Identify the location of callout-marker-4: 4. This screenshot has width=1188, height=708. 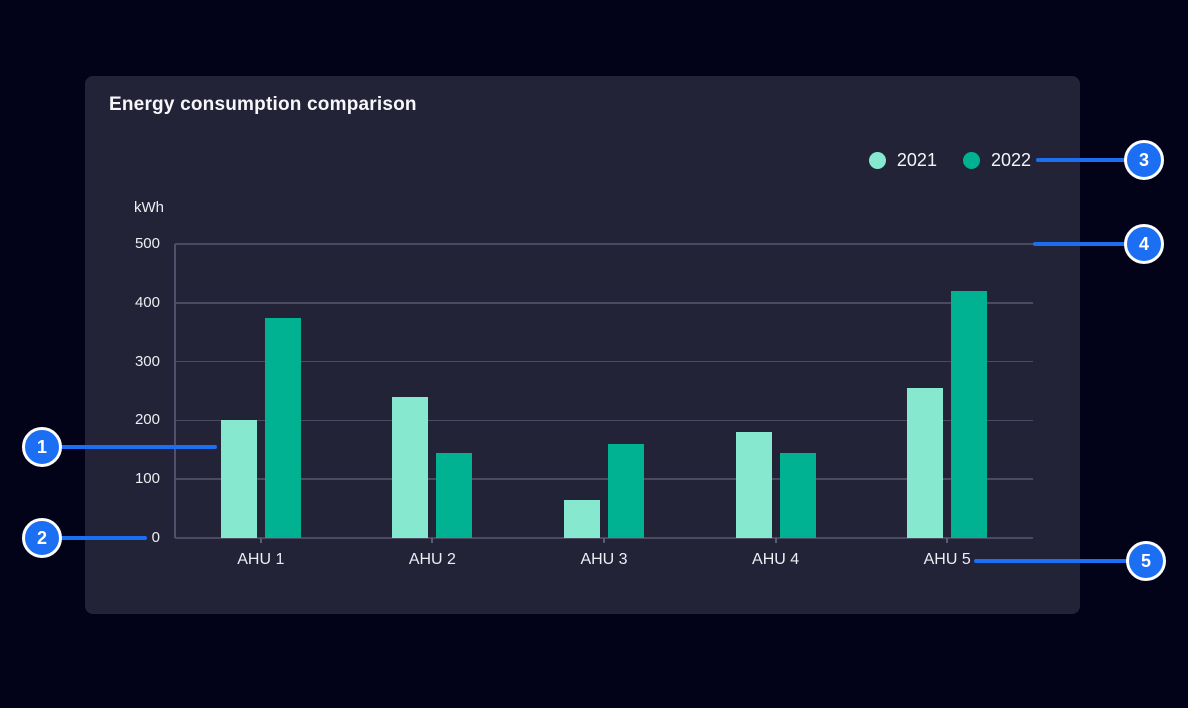
(1144, 244).